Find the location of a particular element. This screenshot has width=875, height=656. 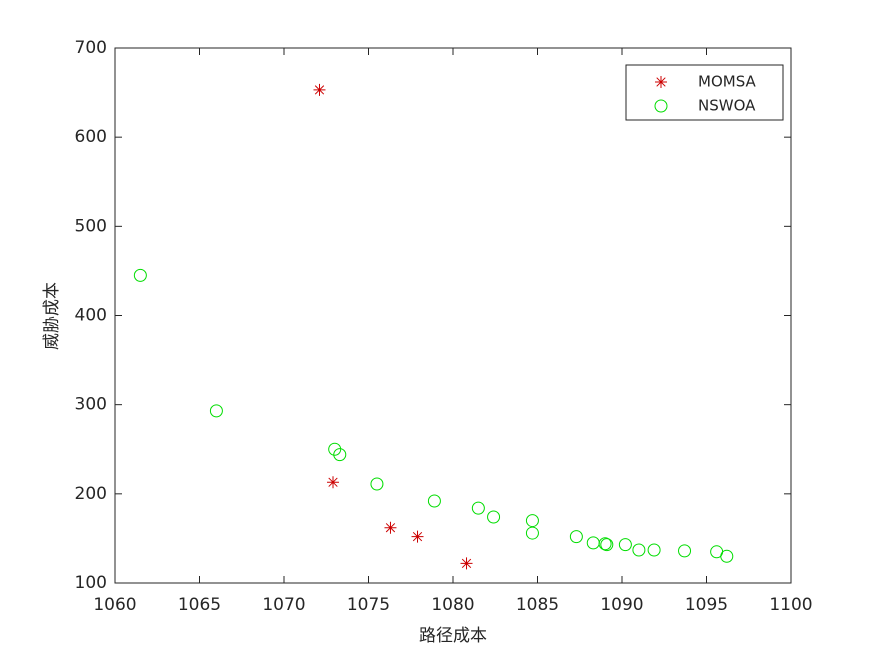

y-tick-label: 700 is located at coordinates (91, 48).